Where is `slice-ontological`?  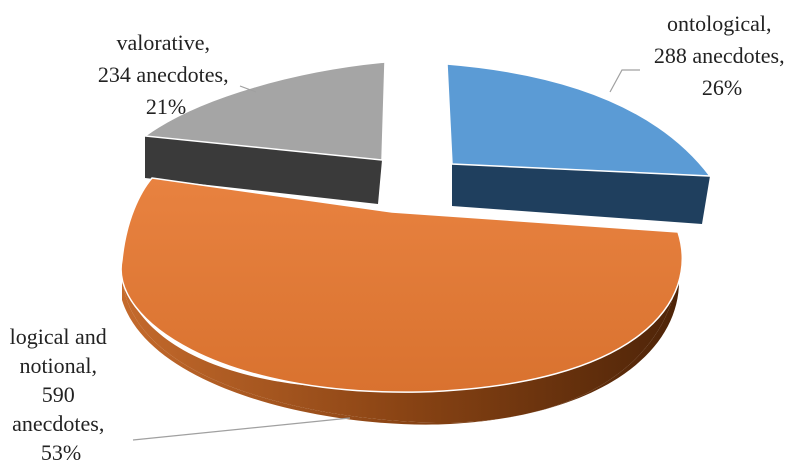
slice-ontological is located at coordinates (579, 143).